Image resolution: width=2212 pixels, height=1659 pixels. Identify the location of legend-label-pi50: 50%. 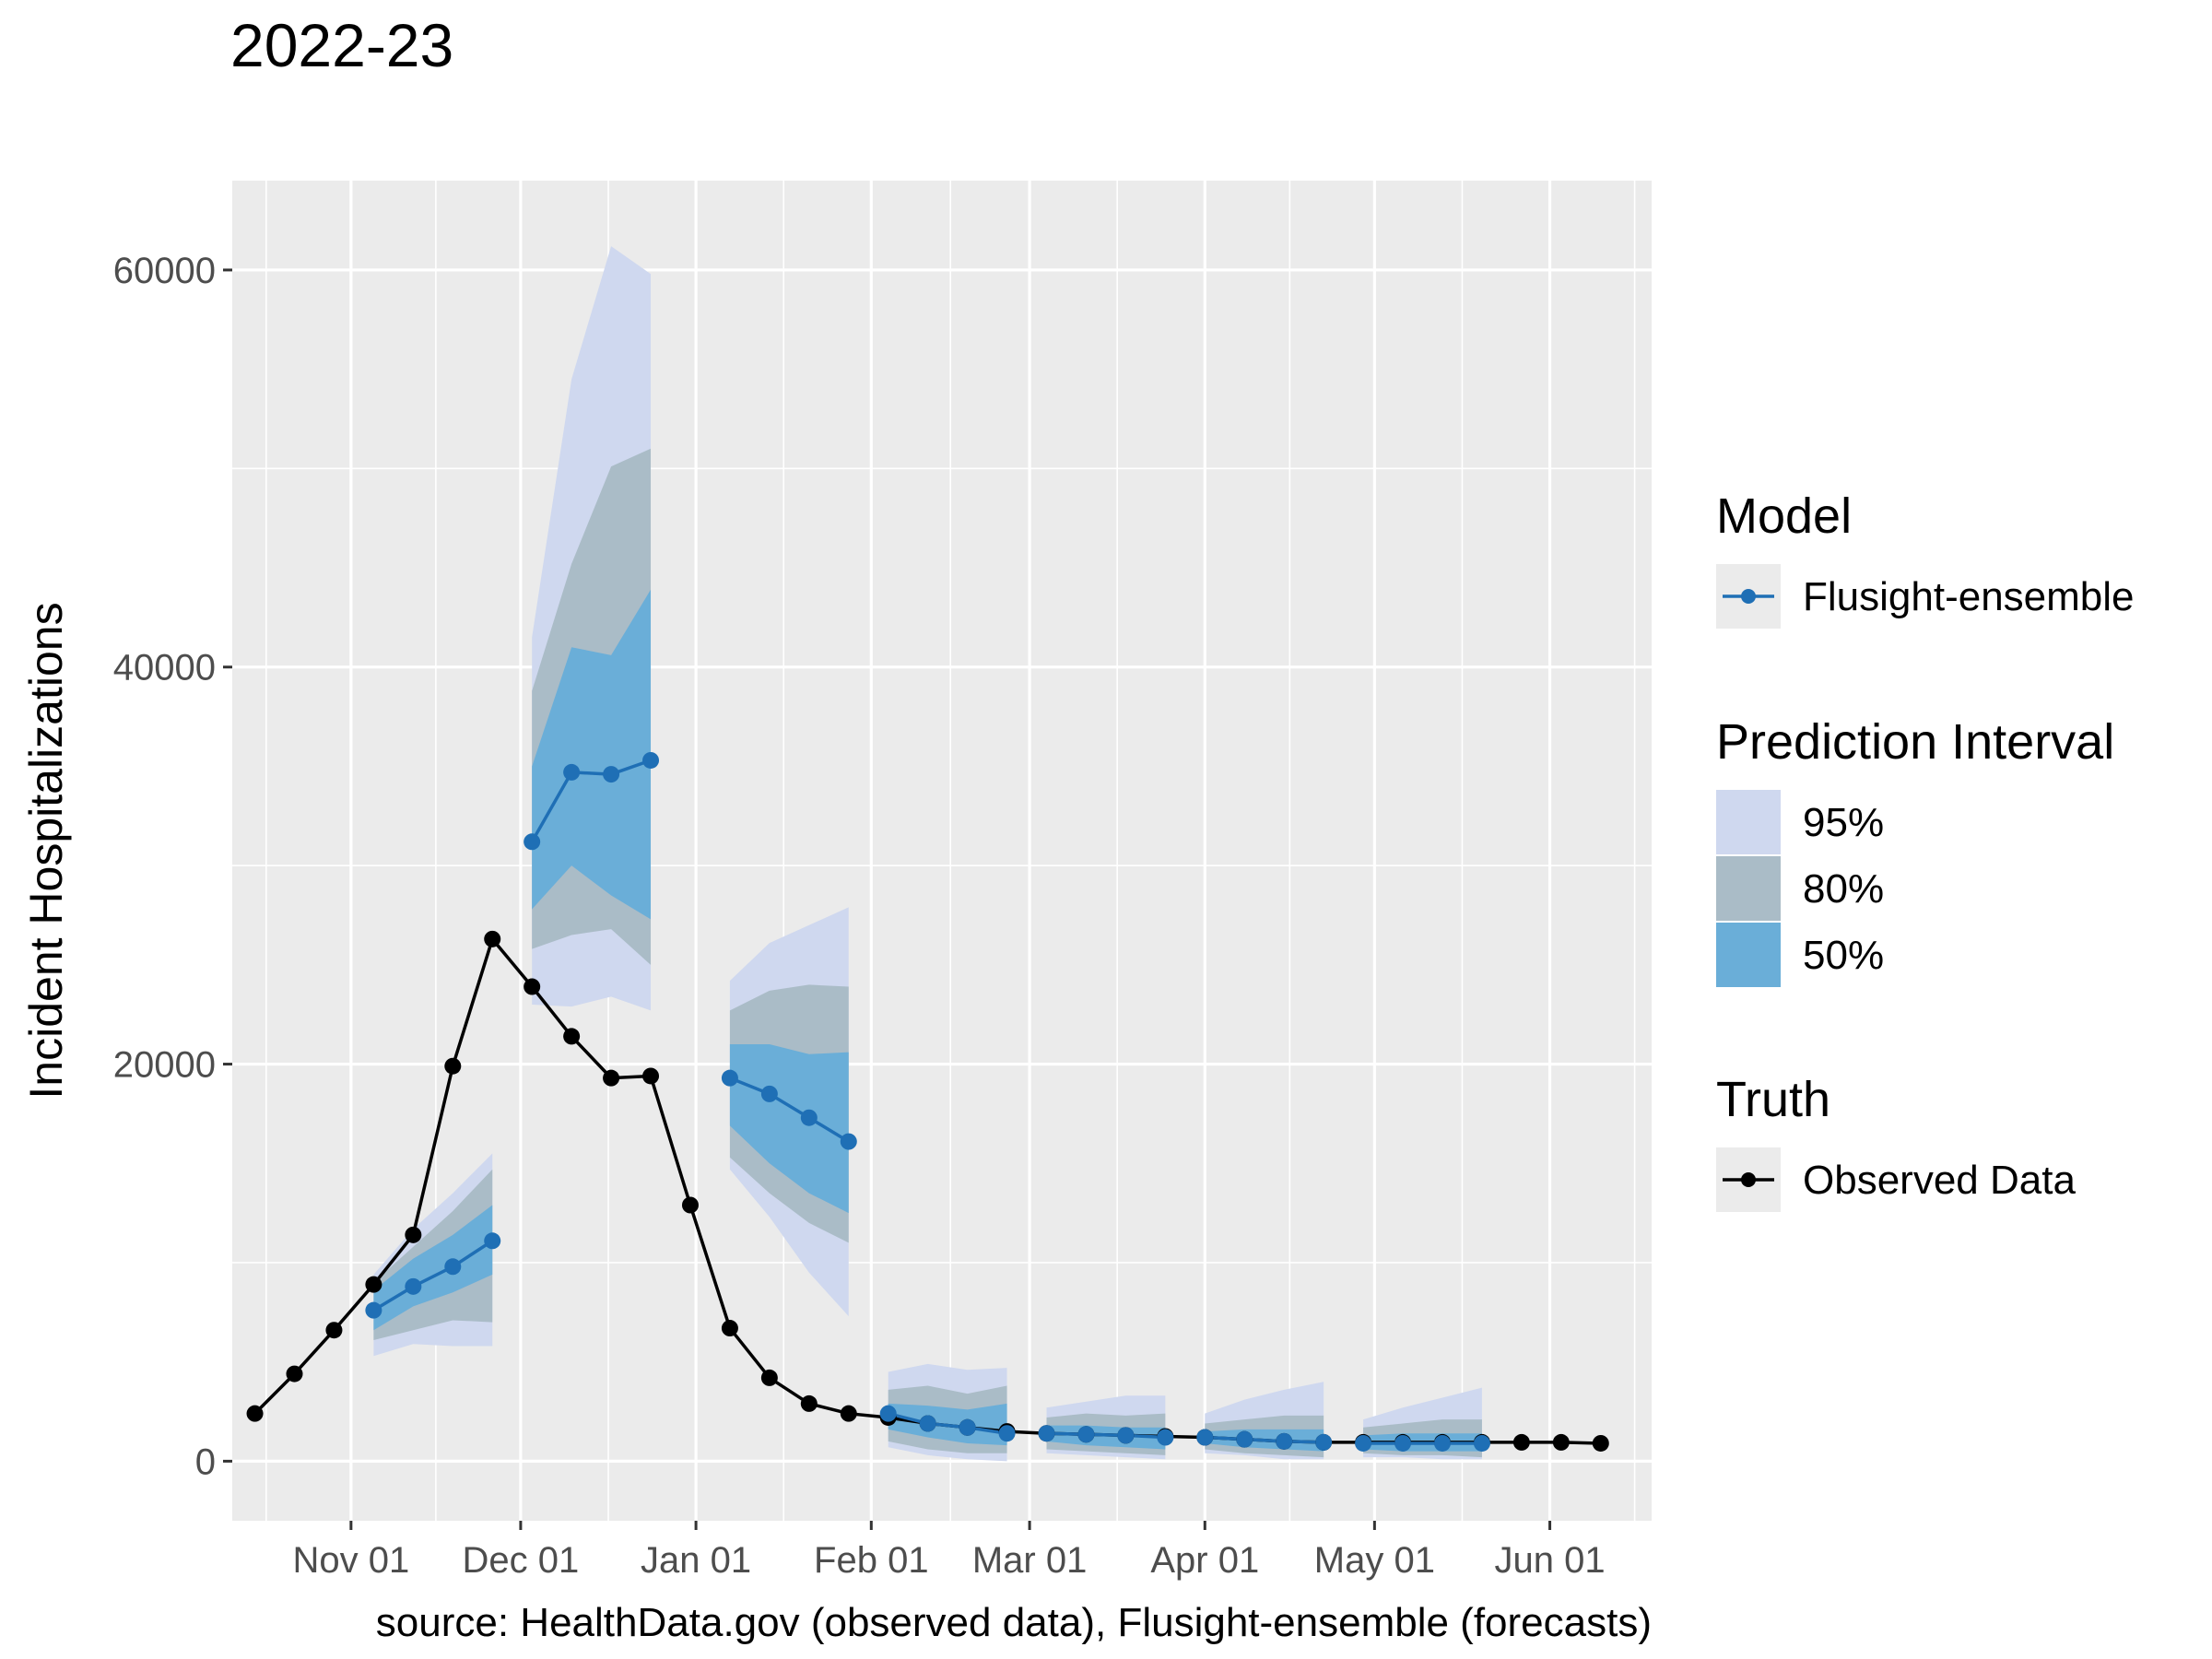
(1843, 955).